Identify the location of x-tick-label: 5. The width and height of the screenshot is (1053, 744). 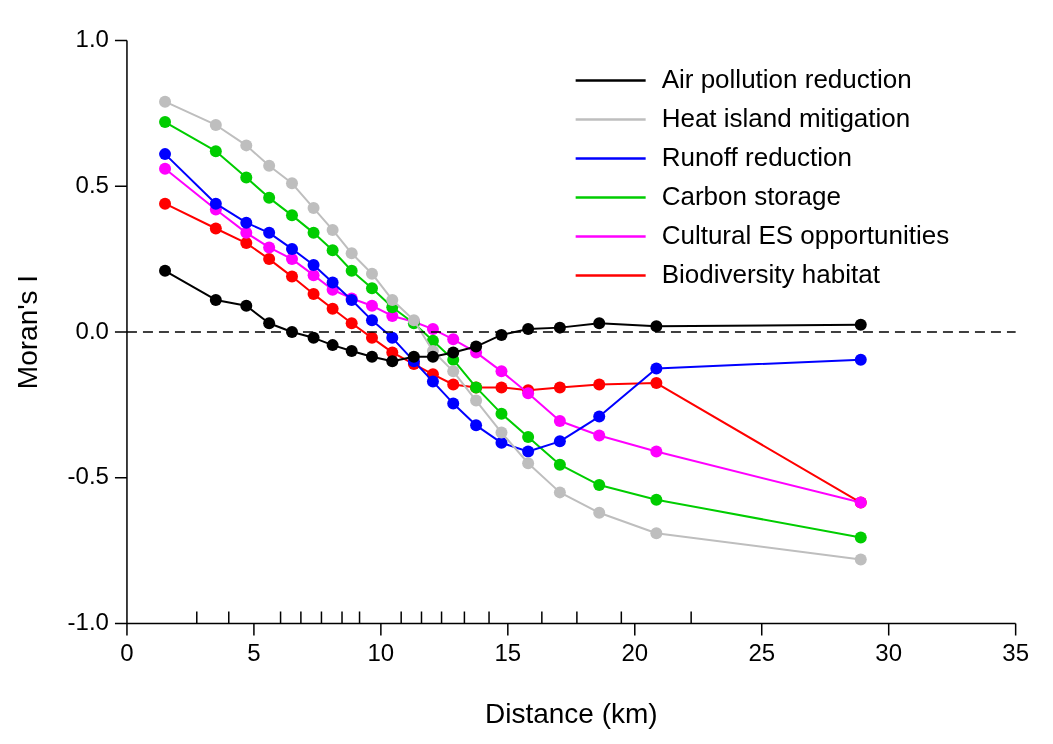
(254, 652).